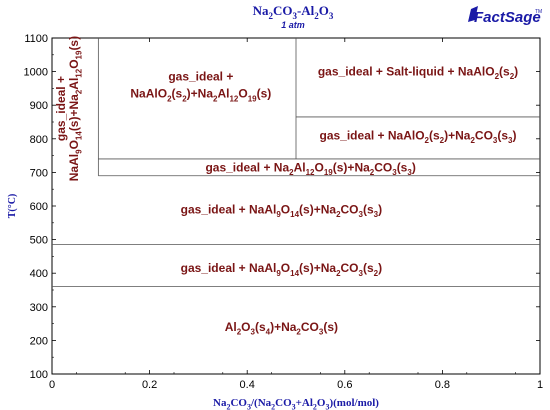 This screenshot has height=410, width=550. What do you see at coordinates (538, 12) in the screenshot?
I see `logo-tm: TM` at bounding box center [538, 12].